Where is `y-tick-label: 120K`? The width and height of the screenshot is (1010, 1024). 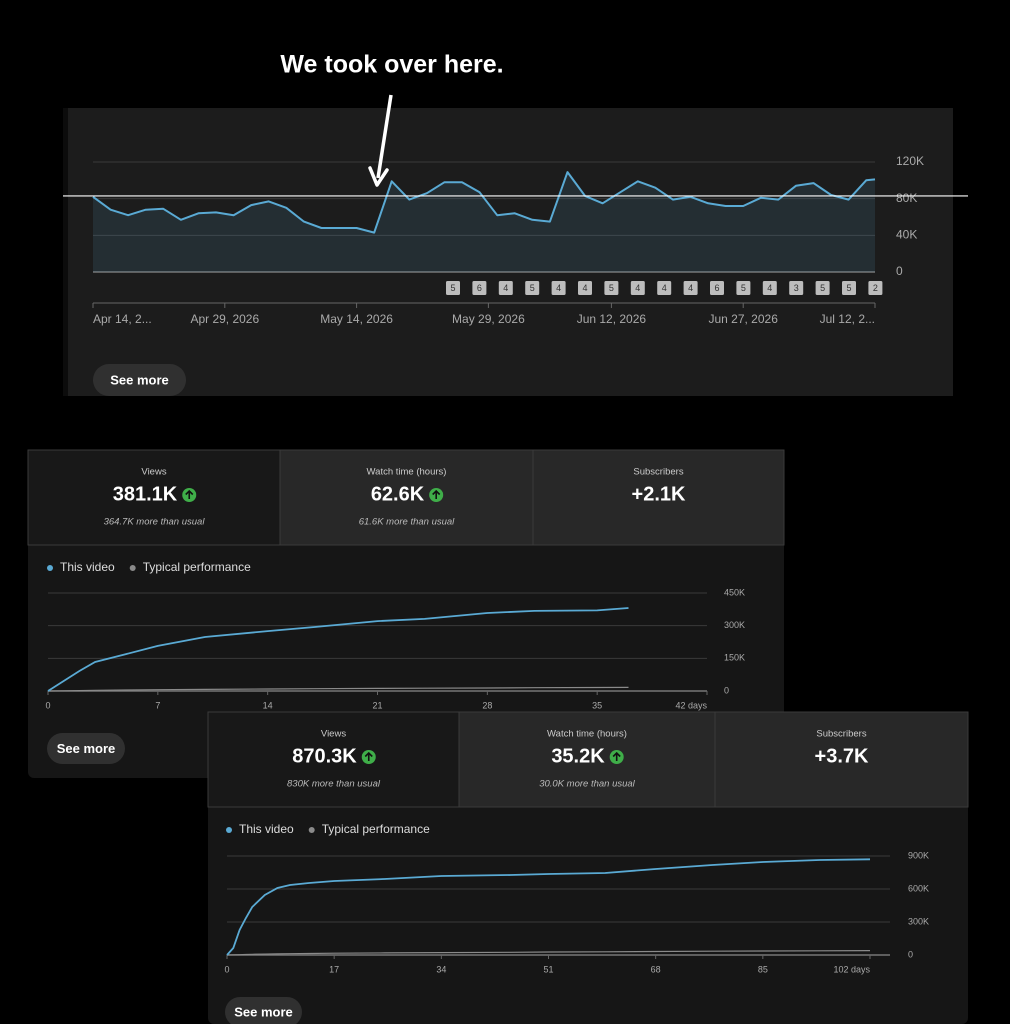 y-tick-label: 120K is located at coordinates (910, 161).